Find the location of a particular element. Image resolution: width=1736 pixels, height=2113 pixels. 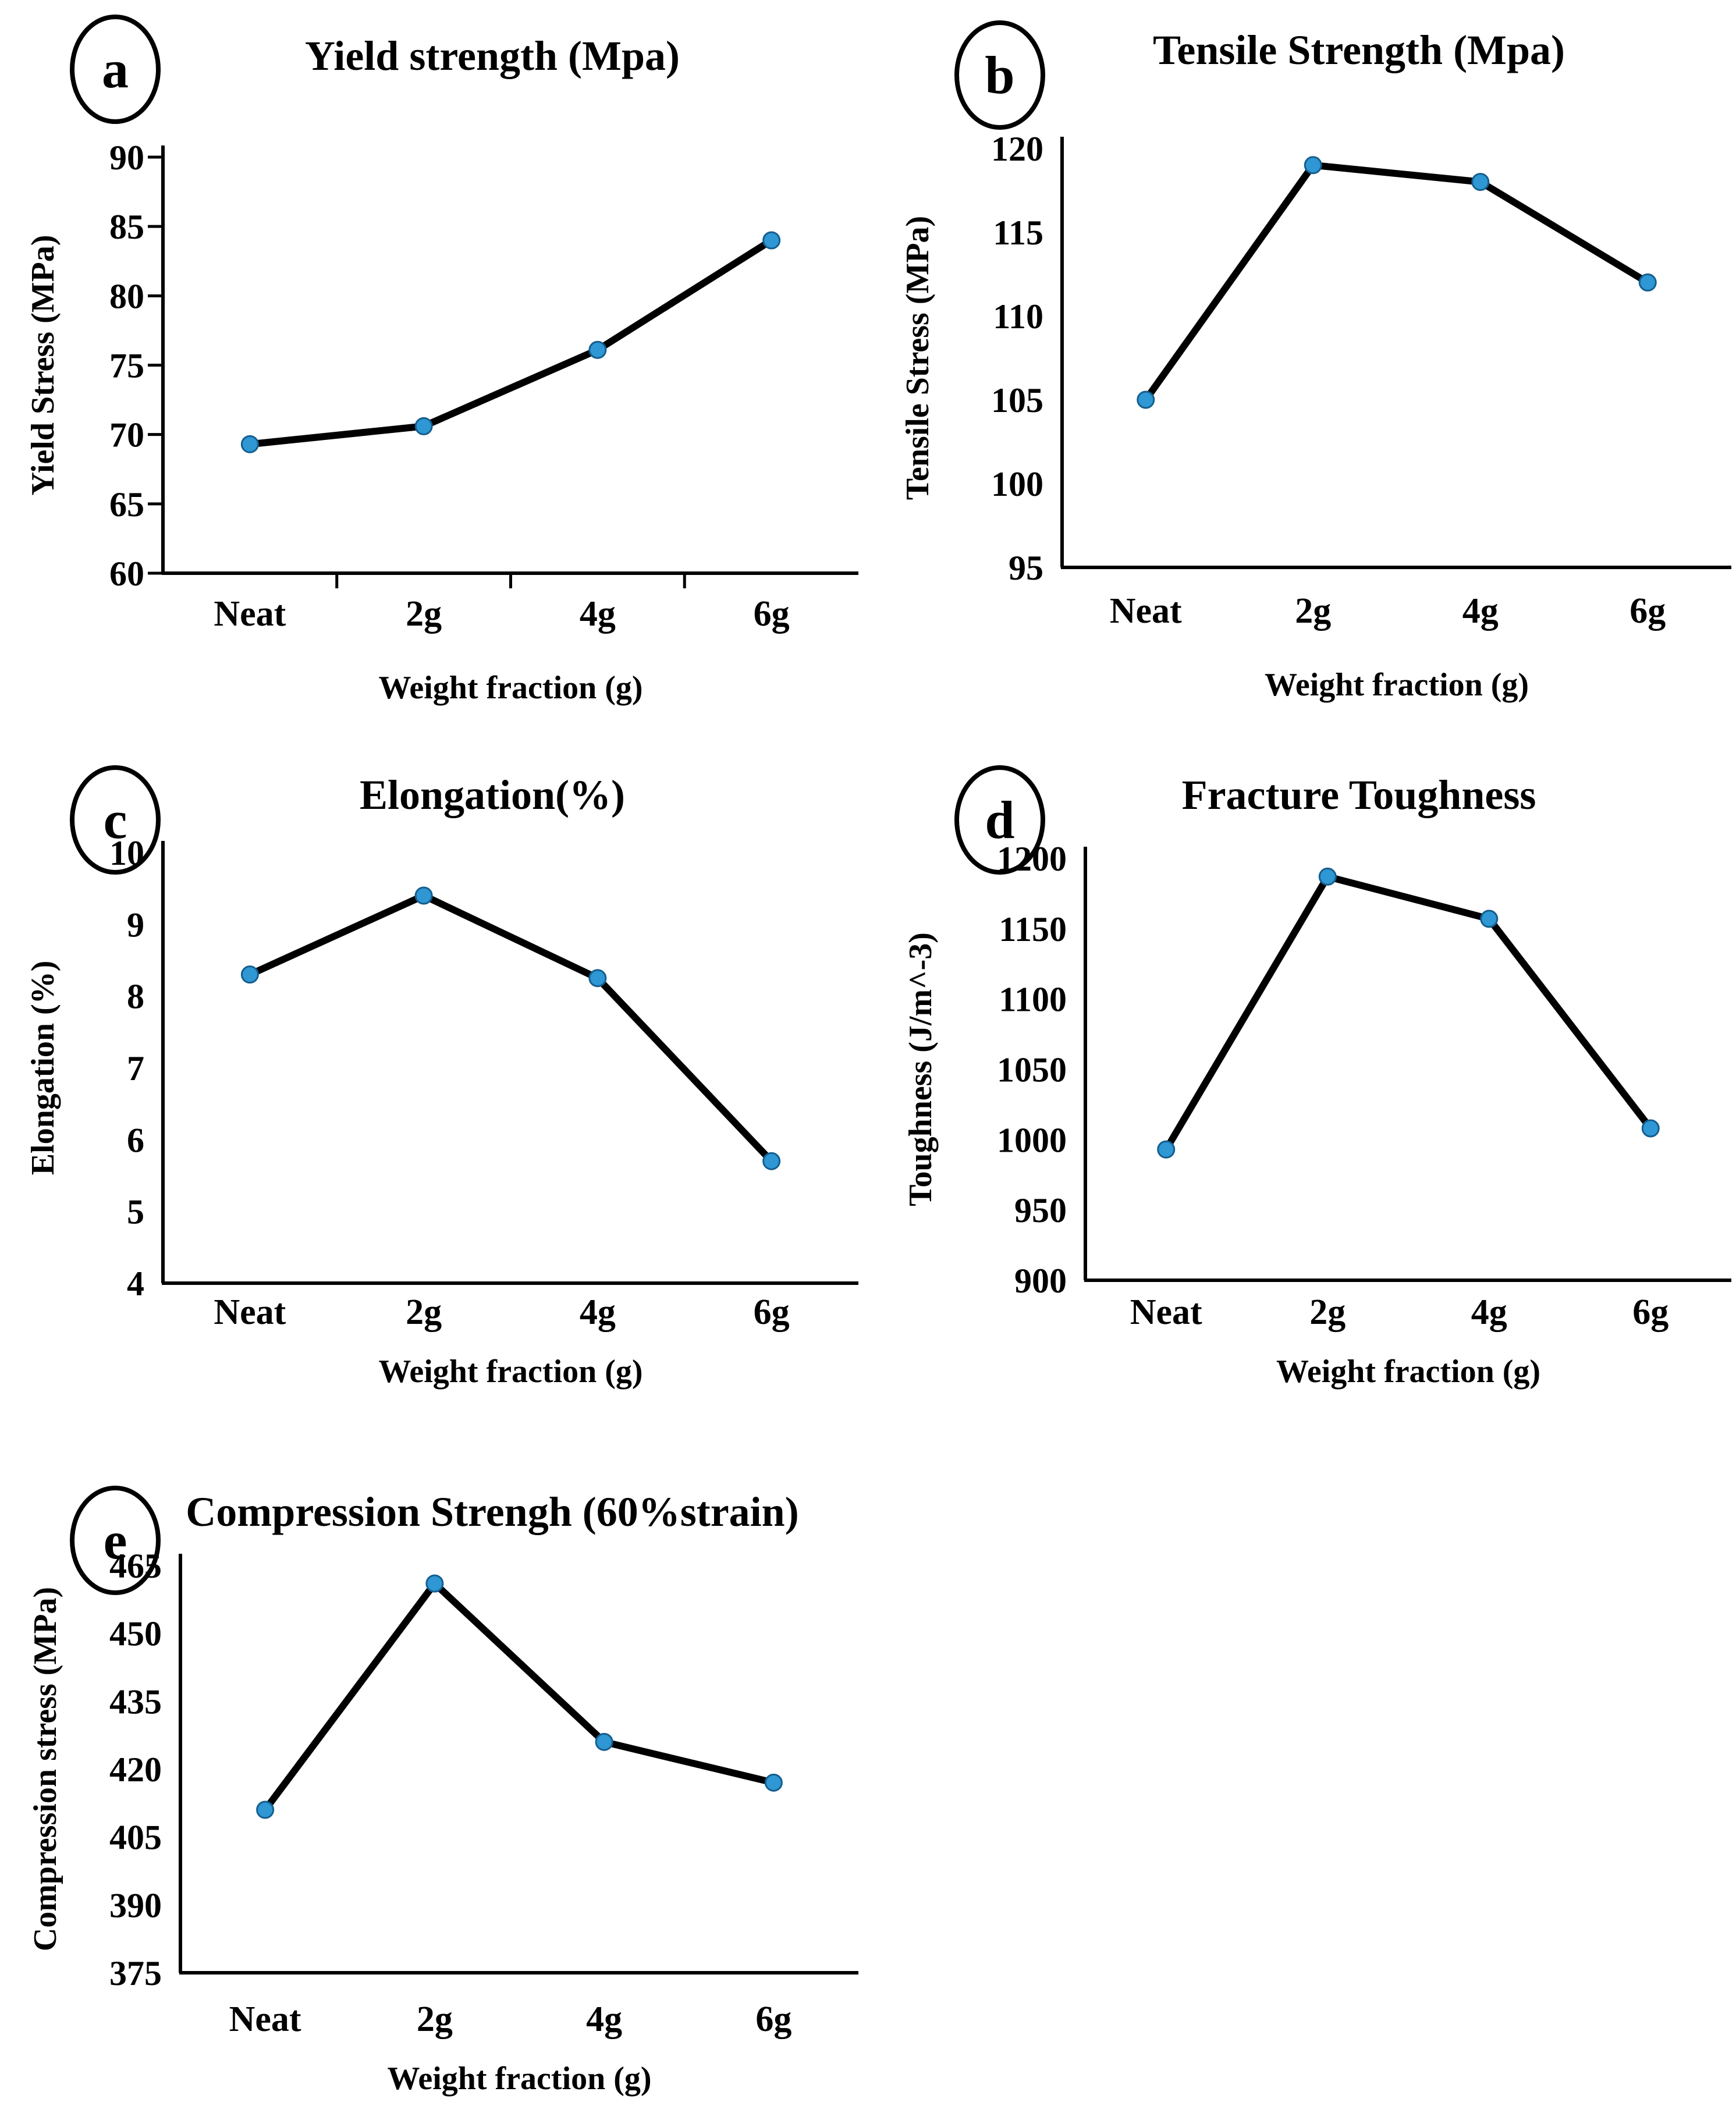

y-tick-label: 1050 is located at coordinates (1032, 1070).